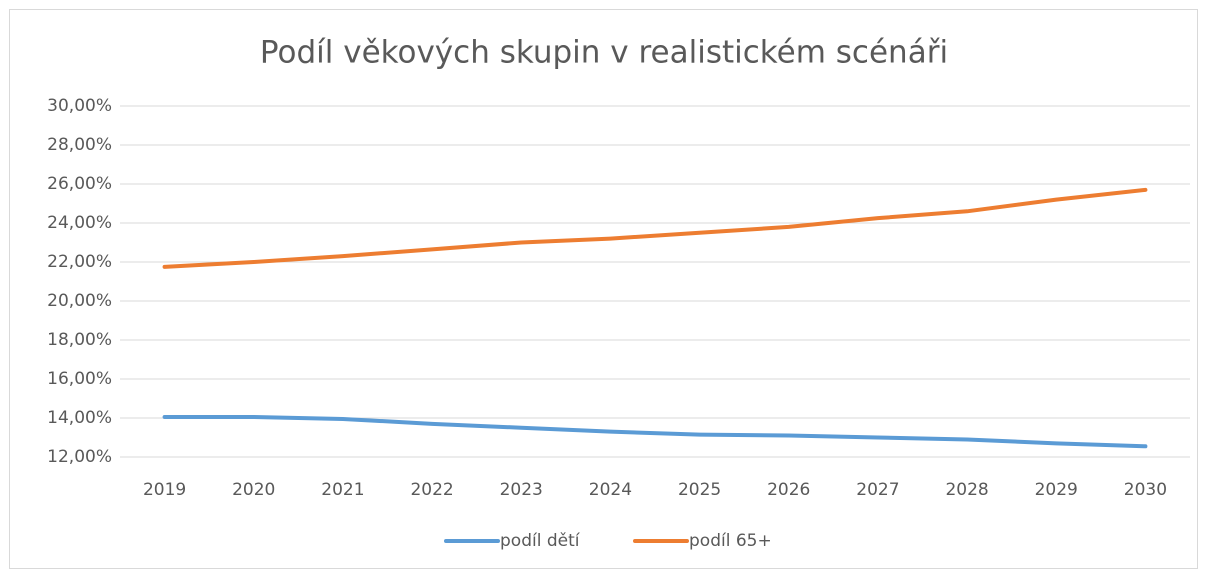 Image resolution: width=1208 pixels, height=569 pixels. I want to click on y-tick-label: 22,00%, so click(79, 262).